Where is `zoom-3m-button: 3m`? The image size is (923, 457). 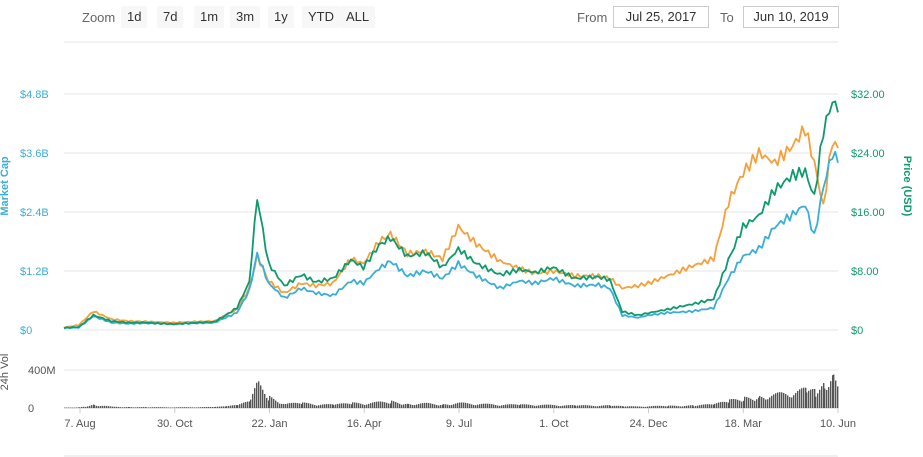 zoom-3m-button: 3m is located at coordinates (245, 17).